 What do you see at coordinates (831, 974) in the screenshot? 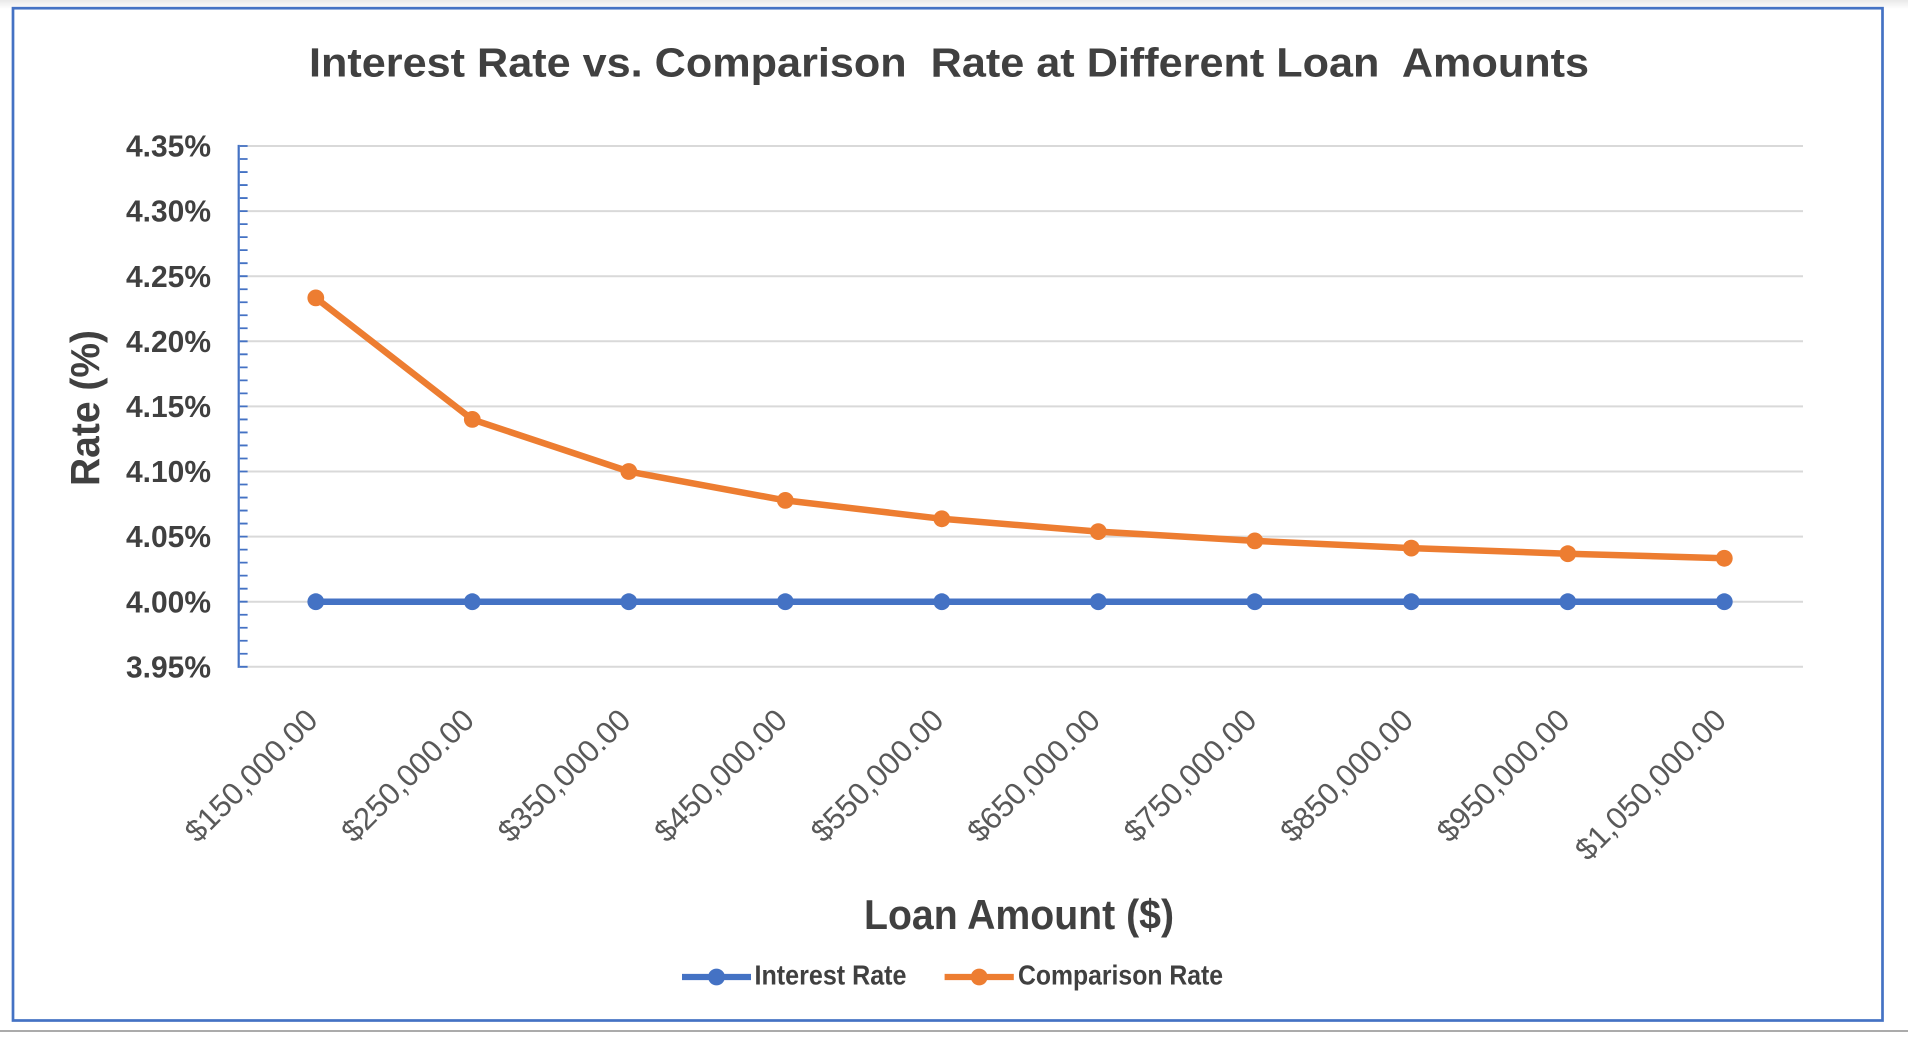
I see `svg-text: Interest Rate` at bounding box center [831, 974].